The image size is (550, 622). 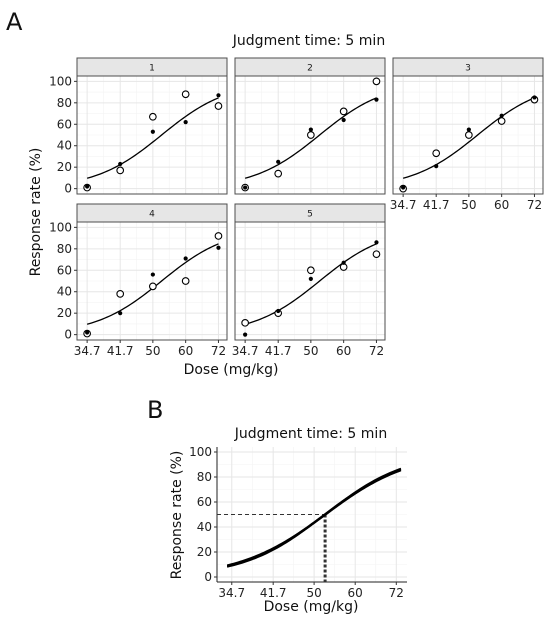 I want to click on panel-a-title: Judgment time: 5 min, so click(x=308, y=41).